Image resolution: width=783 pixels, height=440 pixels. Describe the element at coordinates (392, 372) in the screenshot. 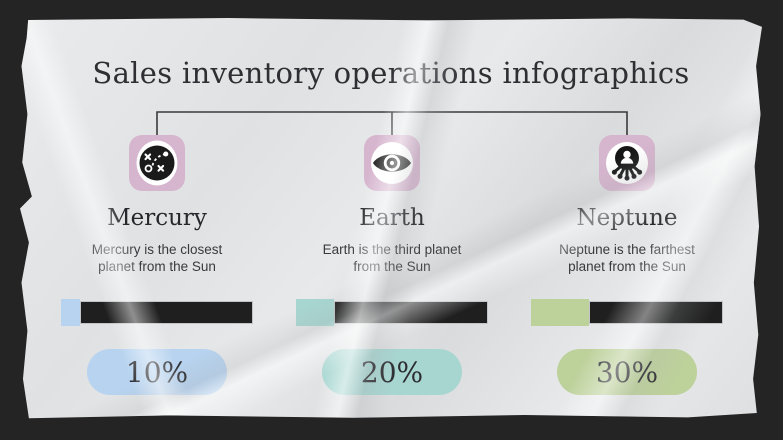

I see `percent-badge: 20%` at that location.